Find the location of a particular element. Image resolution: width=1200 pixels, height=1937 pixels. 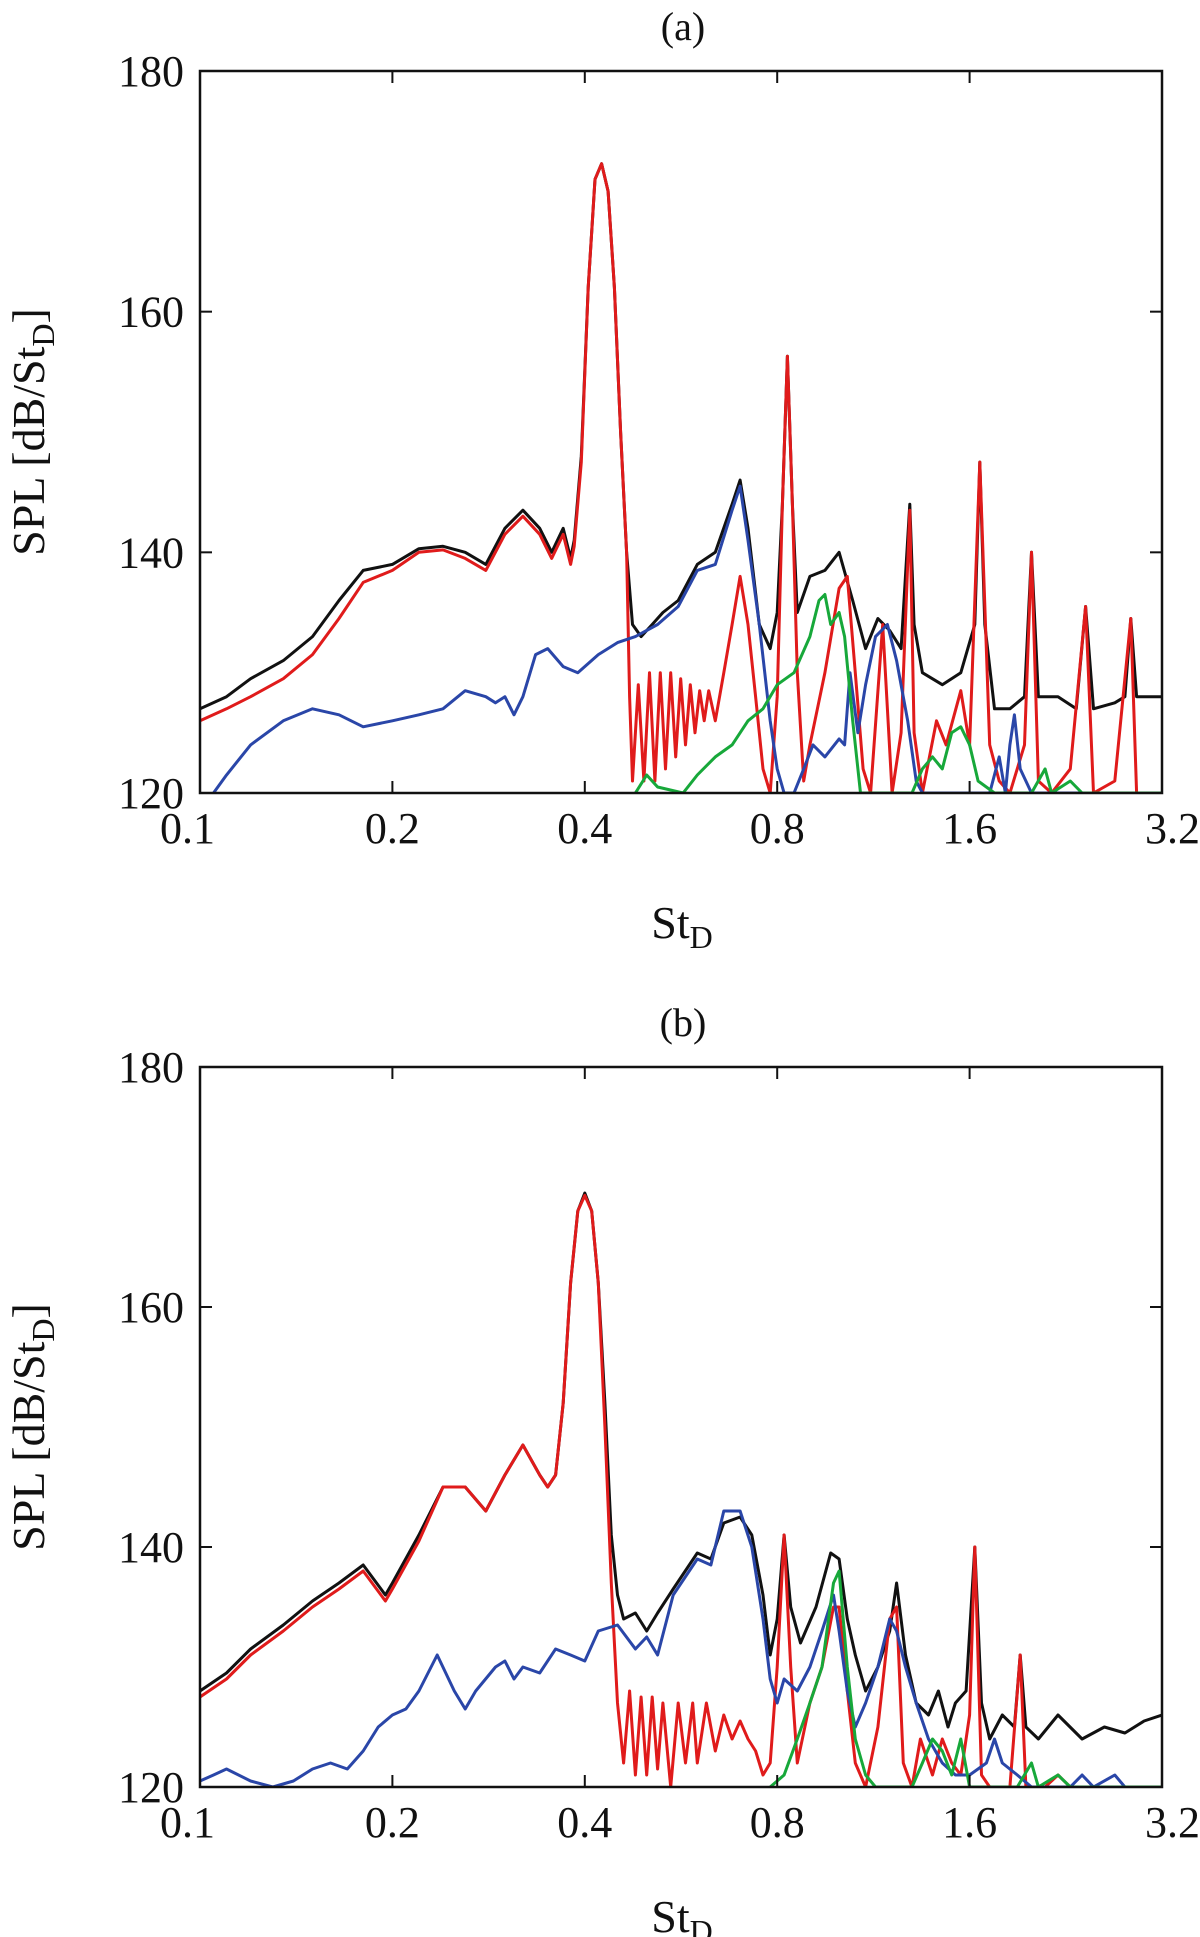

chart-title: (b) is located at coordinates (683, 1022).